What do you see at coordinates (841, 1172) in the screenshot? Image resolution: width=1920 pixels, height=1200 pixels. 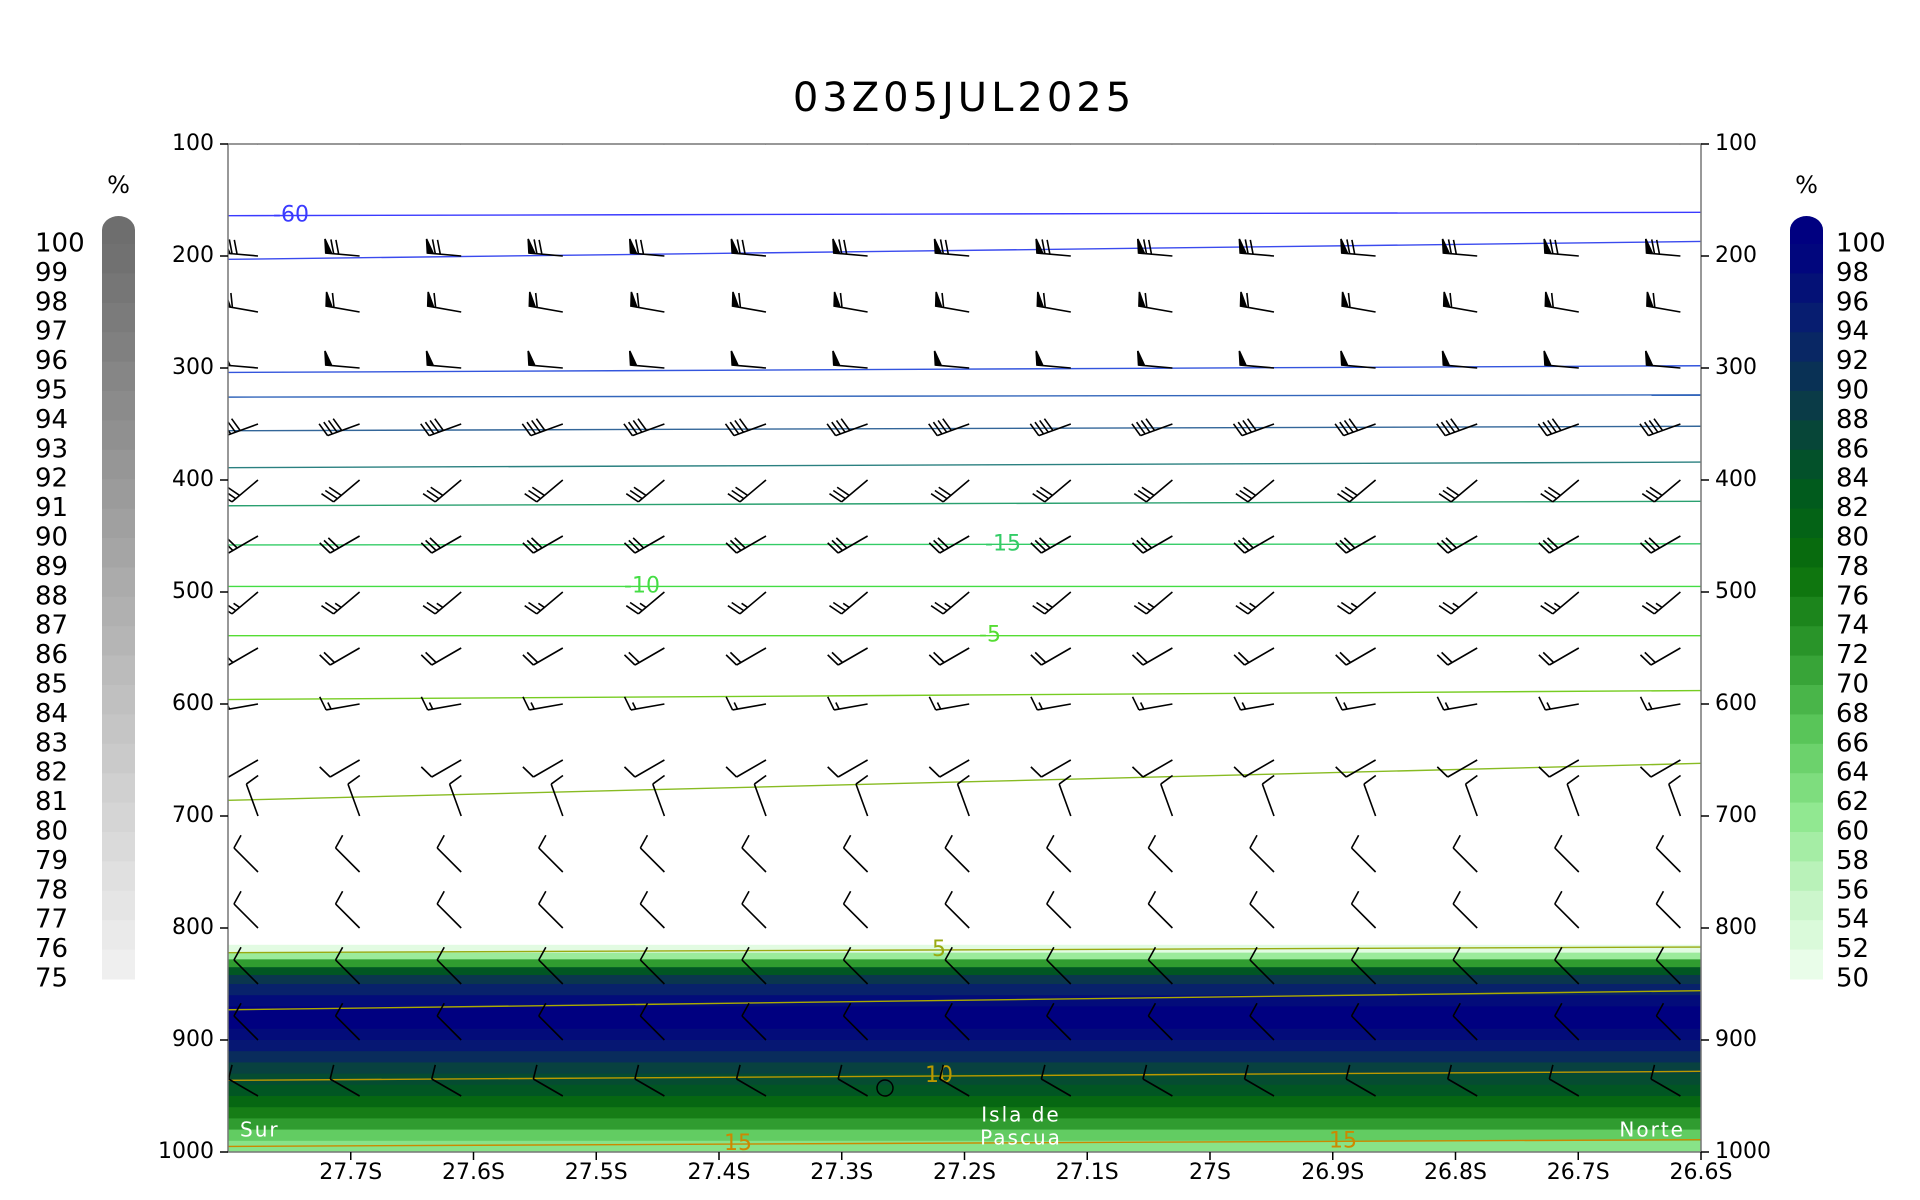 I see `x-tick-label: 27.3S` at bounding box center [841, 1172].